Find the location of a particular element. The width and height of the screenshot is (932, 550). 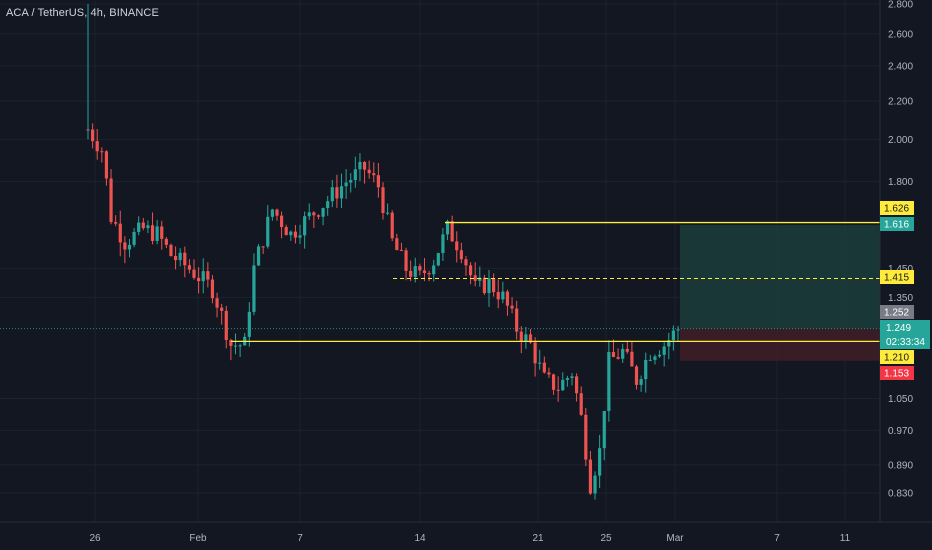

price-tag-label: 1.626 is located at coordinates (896, 209).